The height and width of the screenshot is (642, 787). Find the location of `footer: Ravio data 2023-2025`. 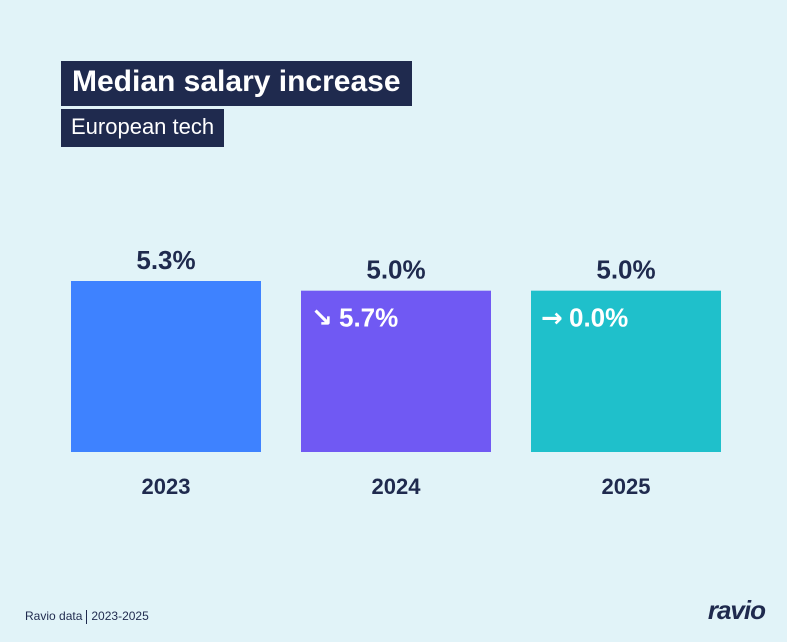

footer: Ravio data 2023-2025 is located at coordinates (87, 616).